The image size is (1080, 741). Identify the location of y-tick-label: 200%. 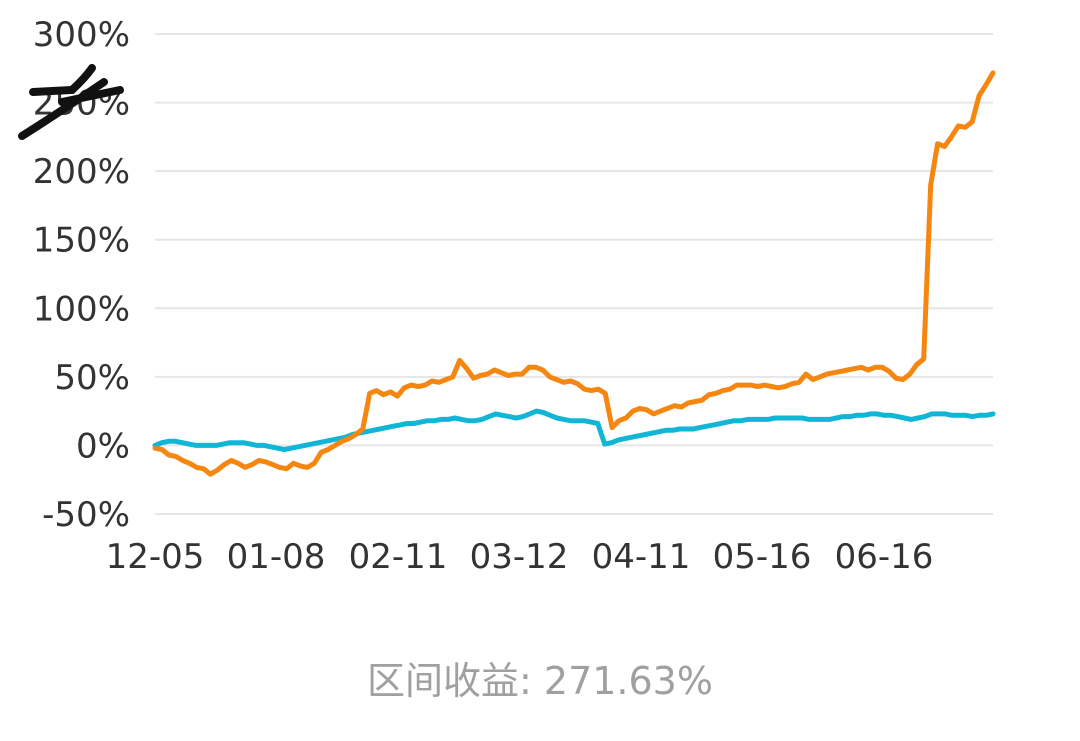
(81, 172).